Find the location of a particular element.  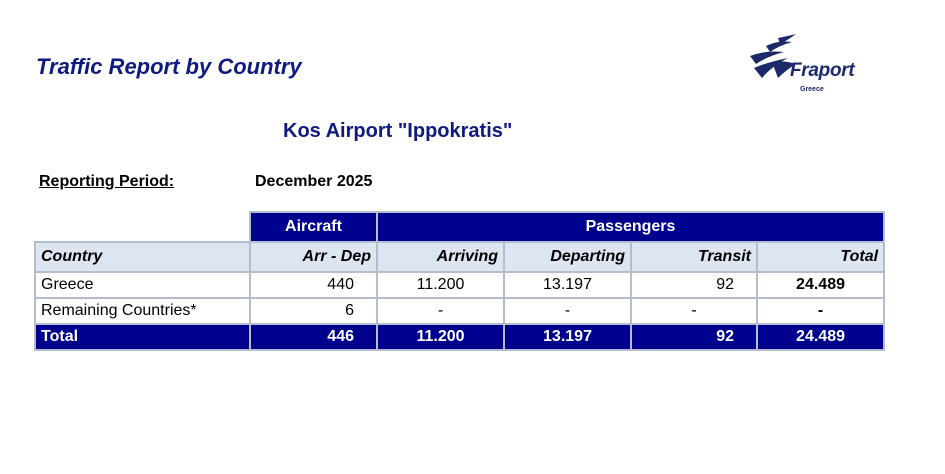

arriving-column-header: Arriving is located at coordinates (440, 257).